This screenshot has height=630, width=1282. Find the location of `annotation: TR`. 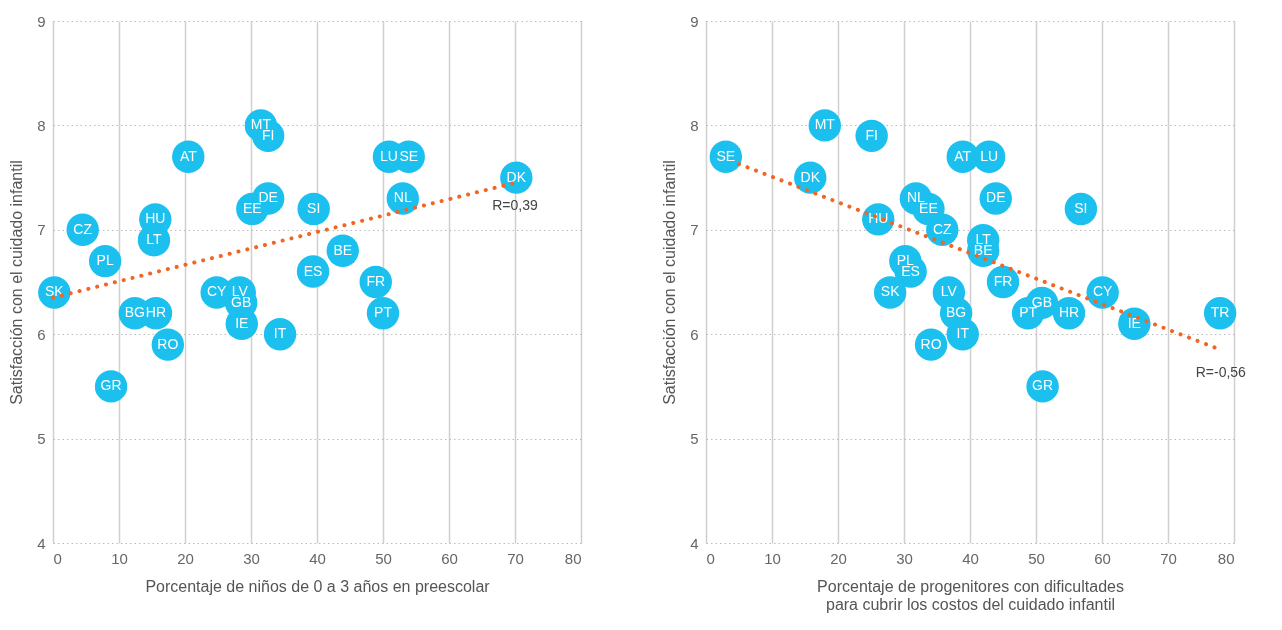

annotation: TR is located at coordinates (1220, 312).